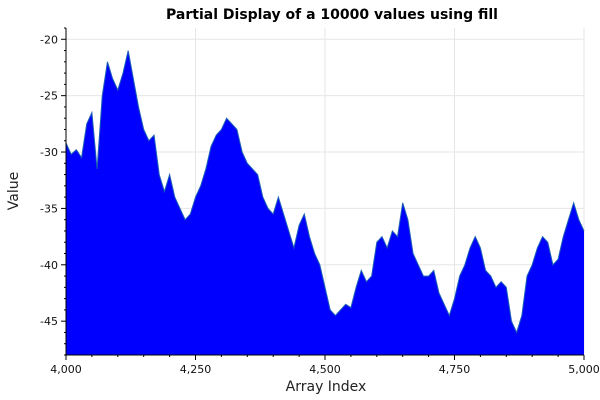 The width and height of the screenshot is (600, 400). Describe the element at coordinates (49, 39) in the screenshot. I see `y-tick-label: -20` at that location.